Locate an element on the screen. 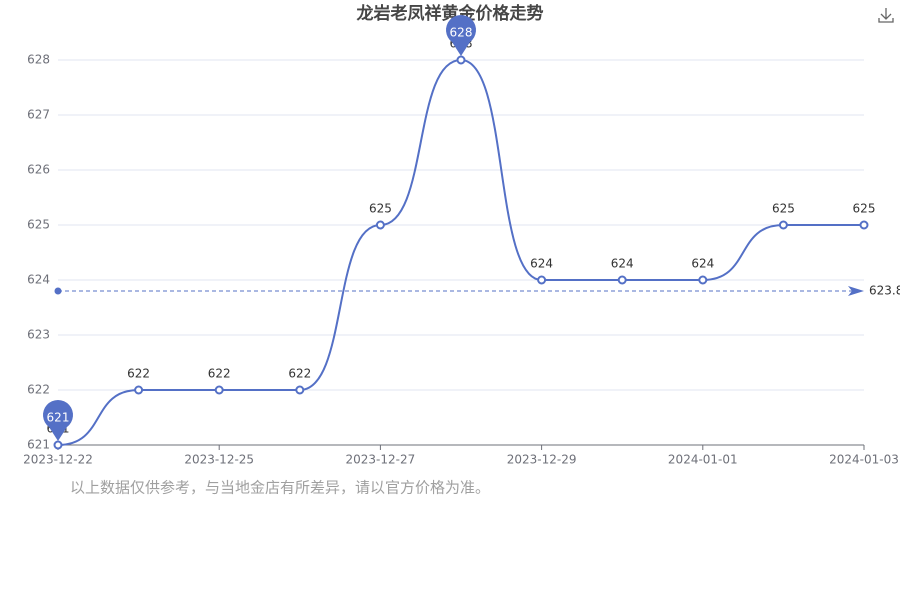  y-tick-label: 621 is located at coordinates (38, 445).